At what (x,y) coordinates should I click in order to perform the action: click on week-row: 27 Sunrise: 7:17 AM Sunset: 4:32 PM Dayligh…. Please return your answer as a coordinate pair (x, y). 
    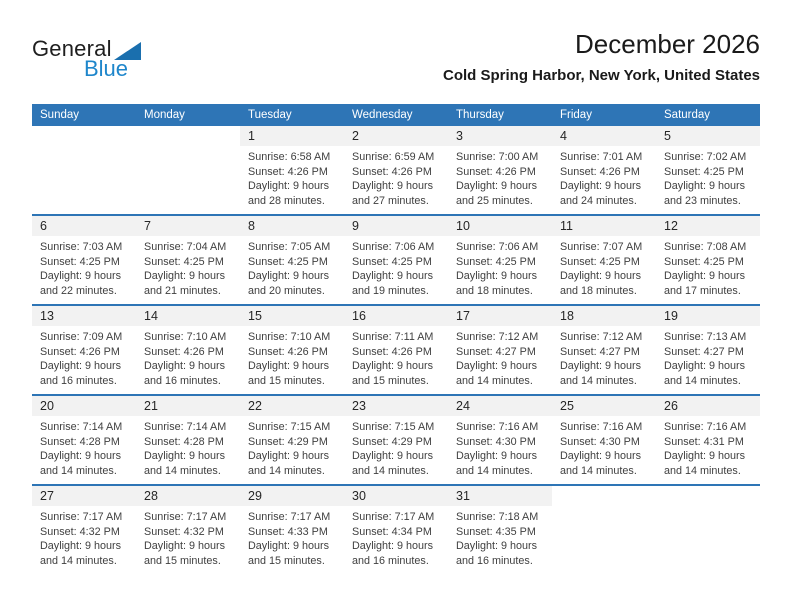
    Looking at the image, I should click on (396, 529).